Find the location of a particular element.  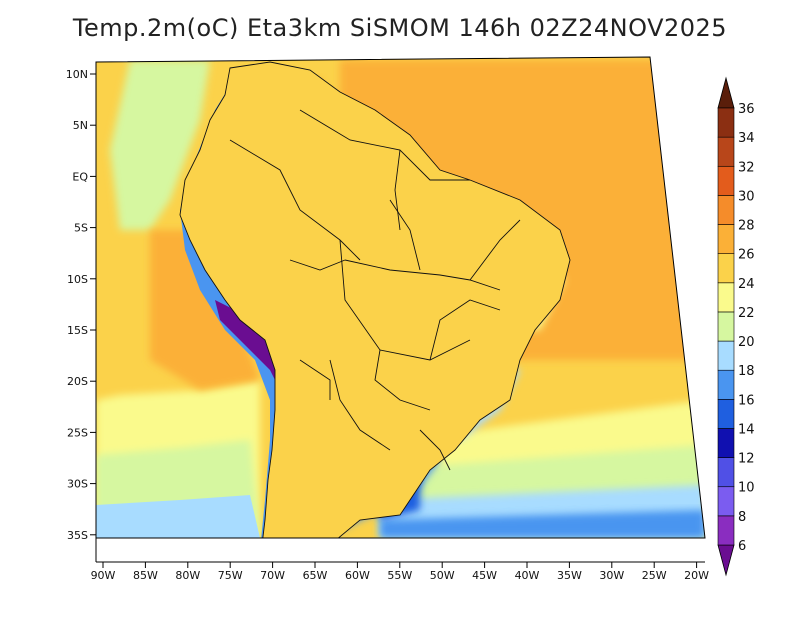

lat-tick-label: 10N is located at coordinates (77, 74).